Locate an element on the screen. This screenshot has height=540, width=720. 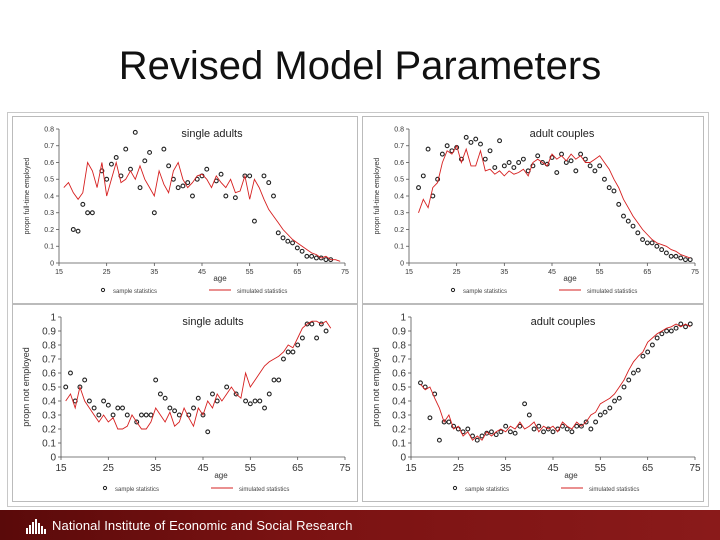
y-tick-label: 0.5 is located at coordinates (49, 388).